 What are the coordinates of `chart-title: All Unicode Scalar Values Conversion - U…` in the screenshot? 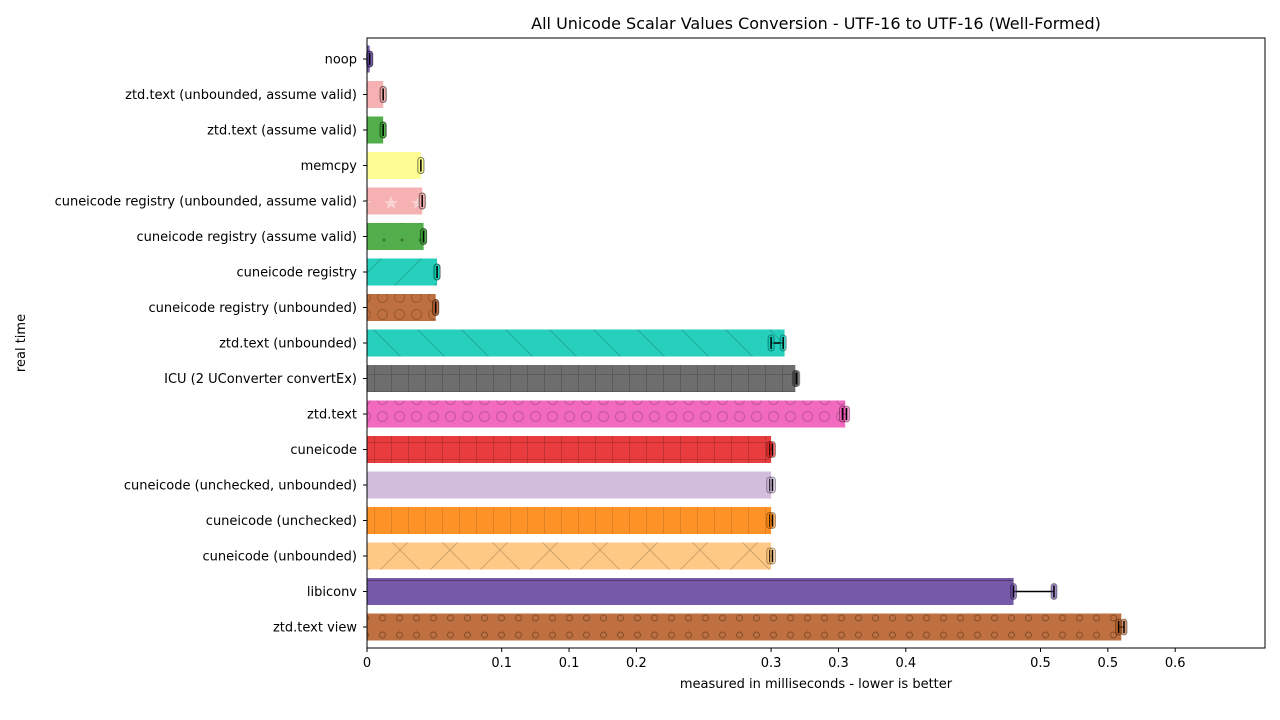 It's located at (816, 23).